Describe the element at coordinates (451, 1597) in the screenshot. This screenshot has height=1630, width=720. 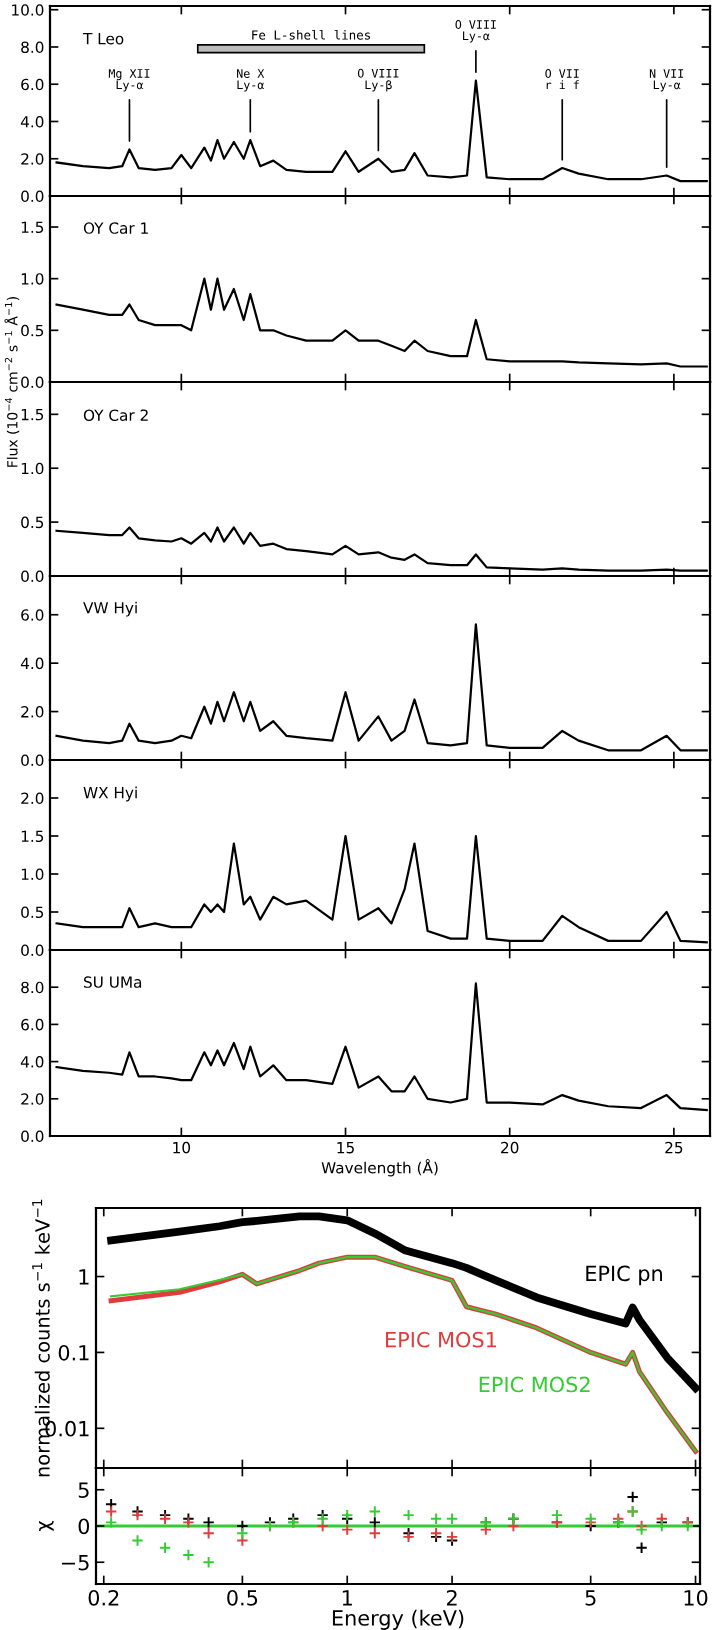
I see `x-tick-label: 2` at that location.